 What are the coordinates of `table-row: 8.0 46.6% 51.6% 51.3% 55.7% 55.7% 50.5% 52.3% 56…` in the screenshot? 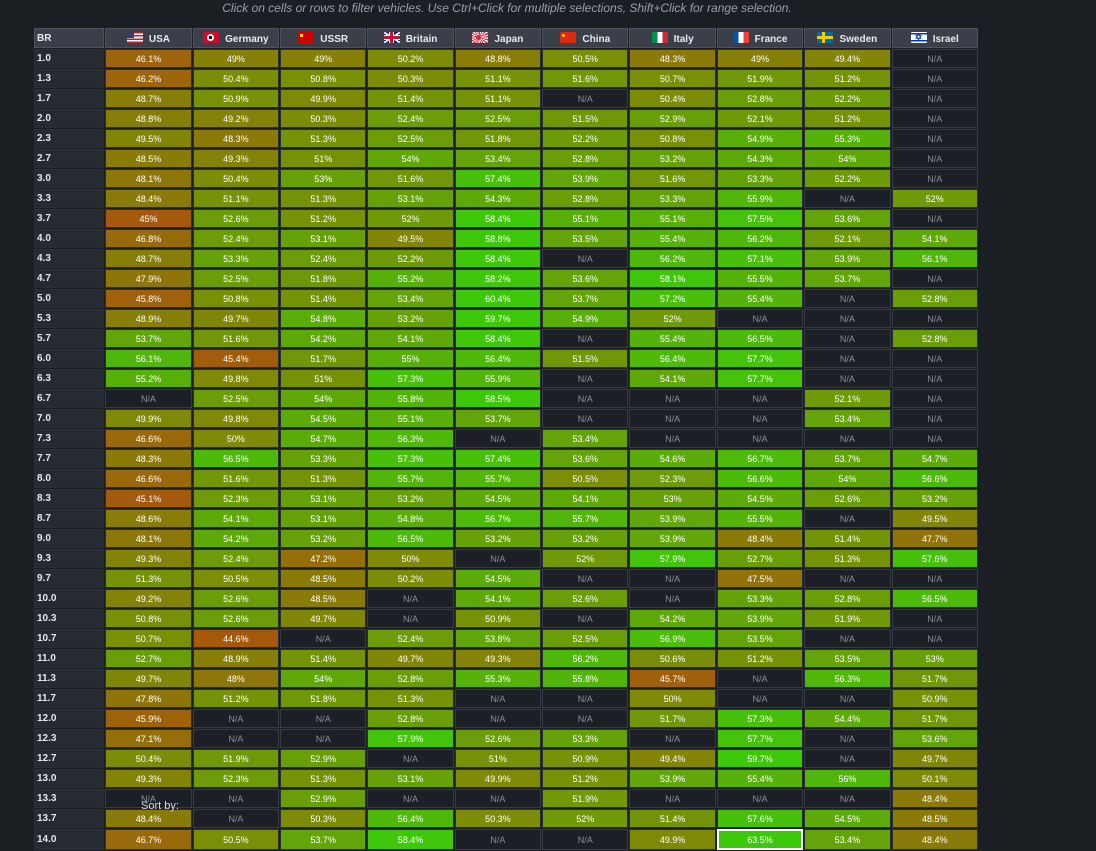 It's located at (506, 478).